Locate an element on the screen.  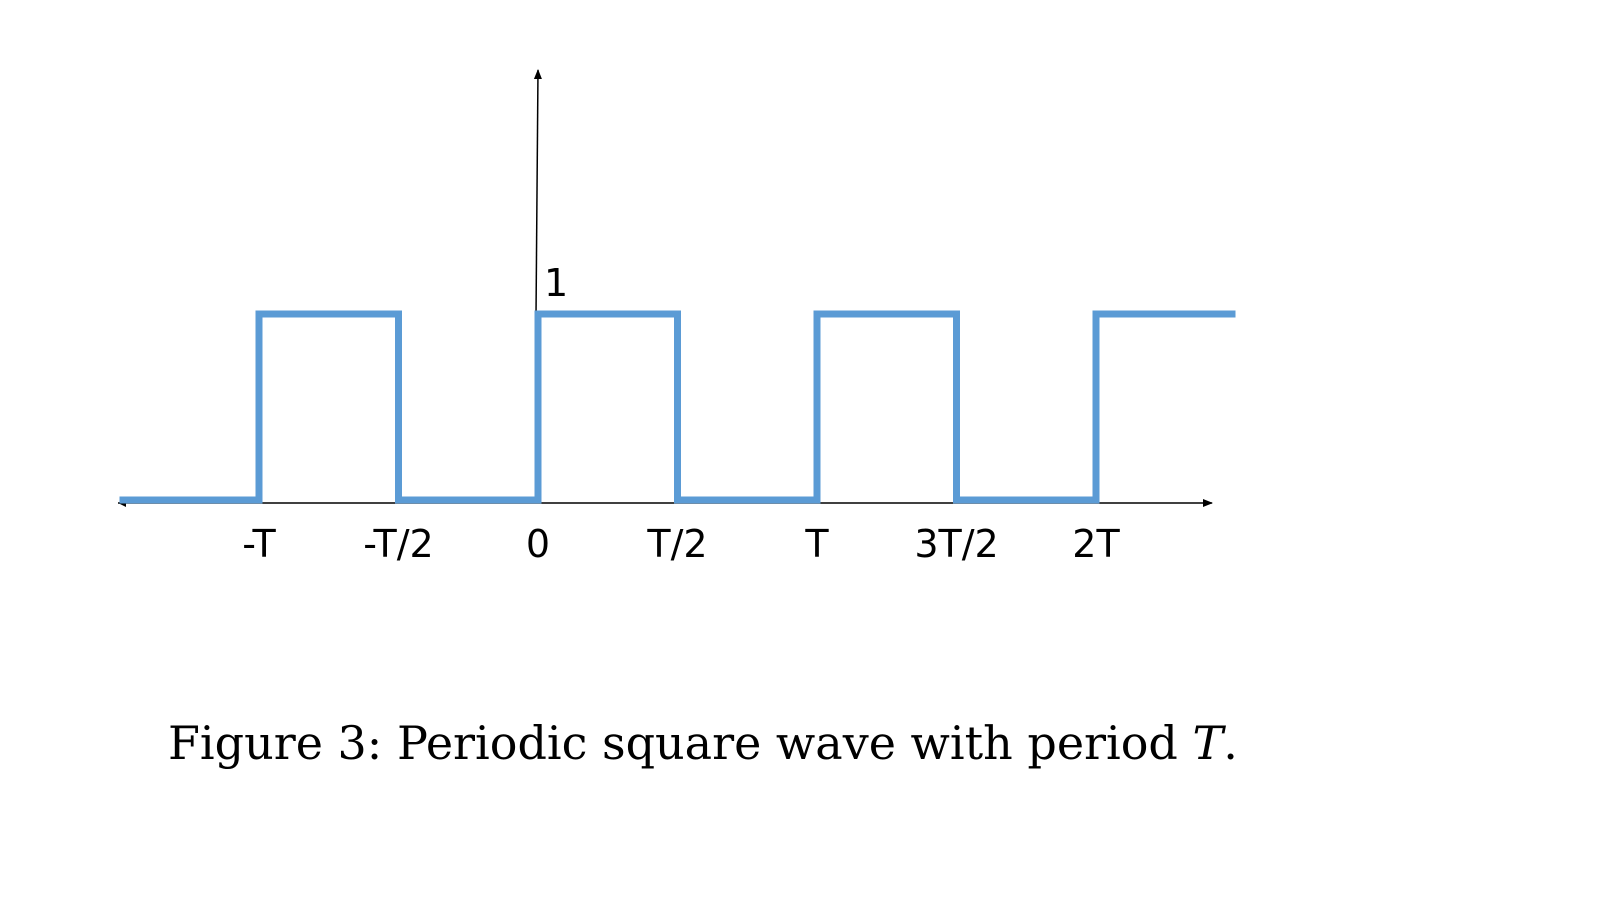
x-tick-label: 0 is located at coordinates (538, 544).